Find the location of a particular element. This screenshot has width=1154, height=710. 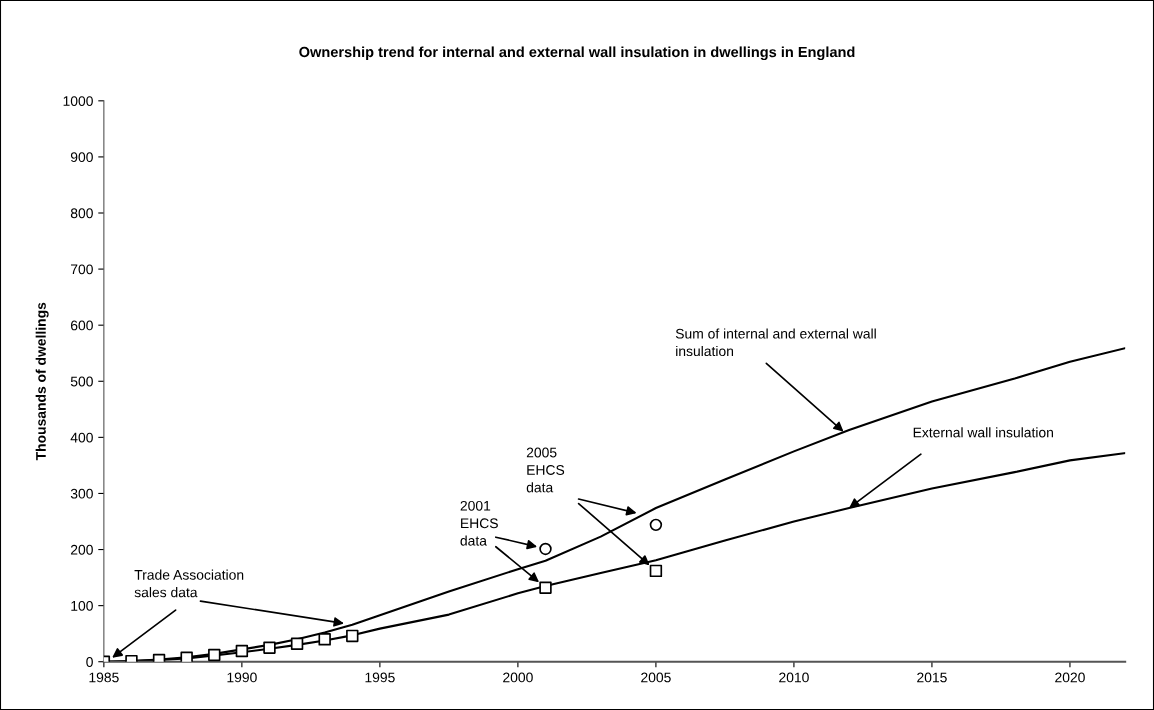

x-tick-label: 2005 is located at coordinates (656, 677).